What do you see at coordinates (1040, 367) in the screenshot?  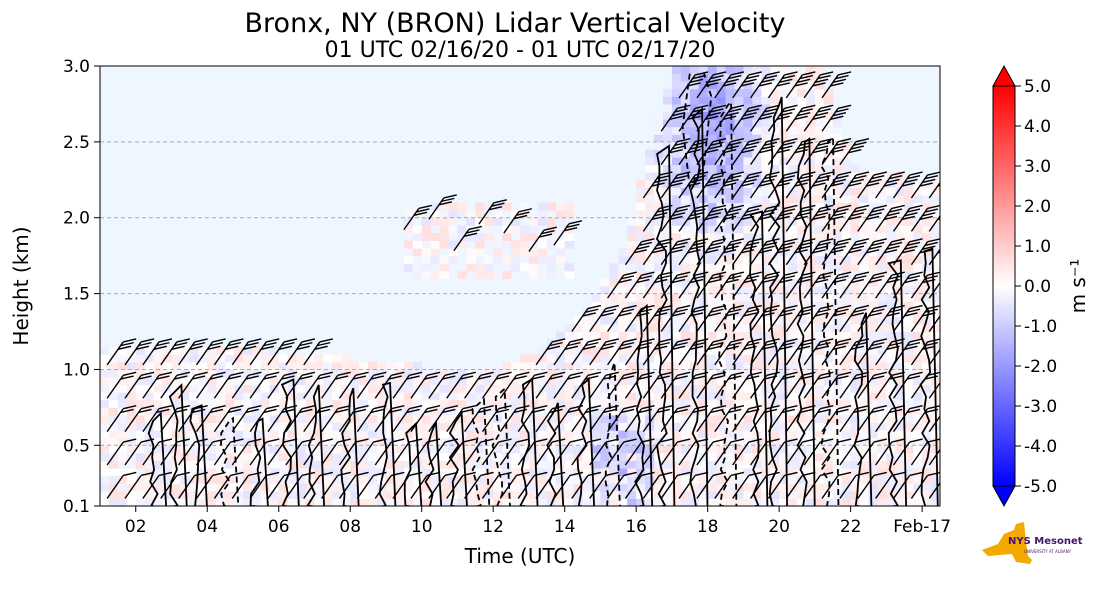 I see `colorbar-tick-label: -2.0` at bounding box center [1040, 367].